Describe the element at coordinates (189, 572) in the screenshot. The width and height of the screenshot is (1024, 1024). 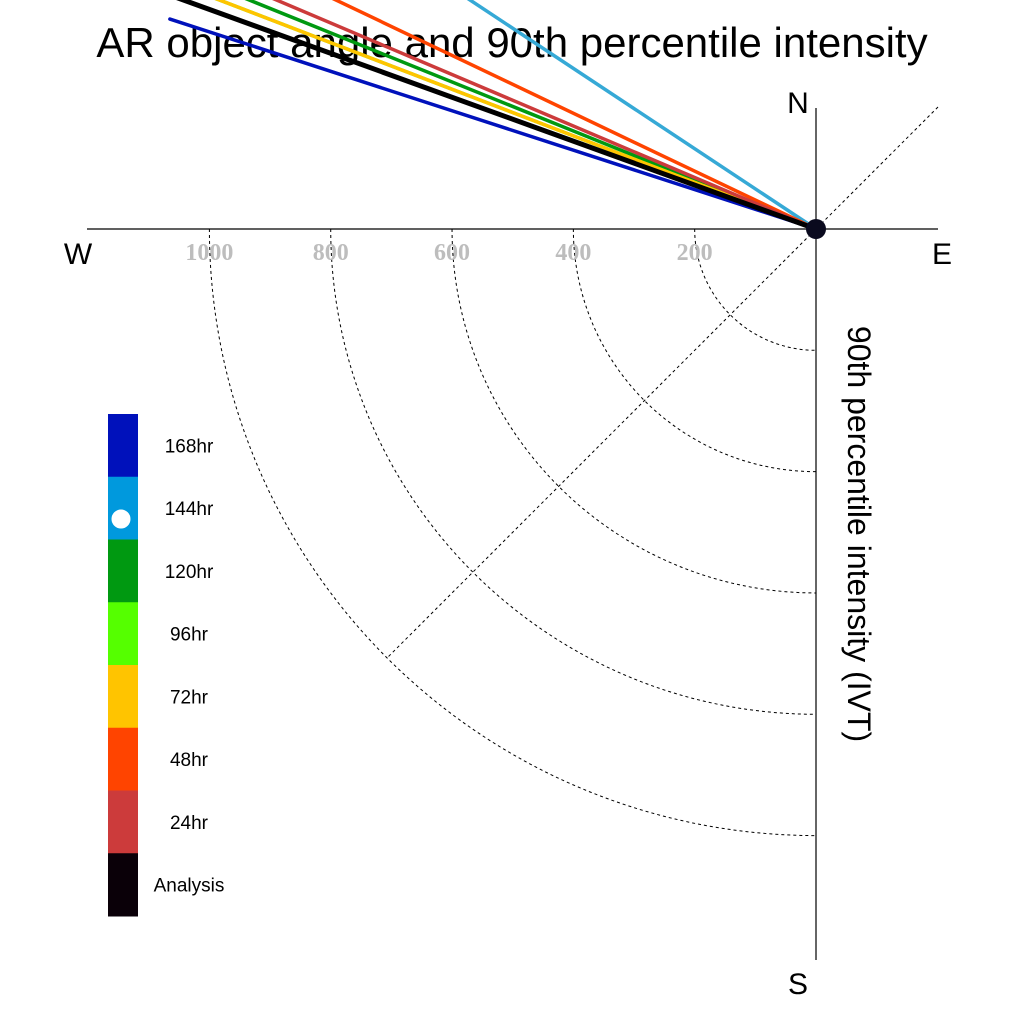
I see `legend-label-120hr: 120hr` at that location.